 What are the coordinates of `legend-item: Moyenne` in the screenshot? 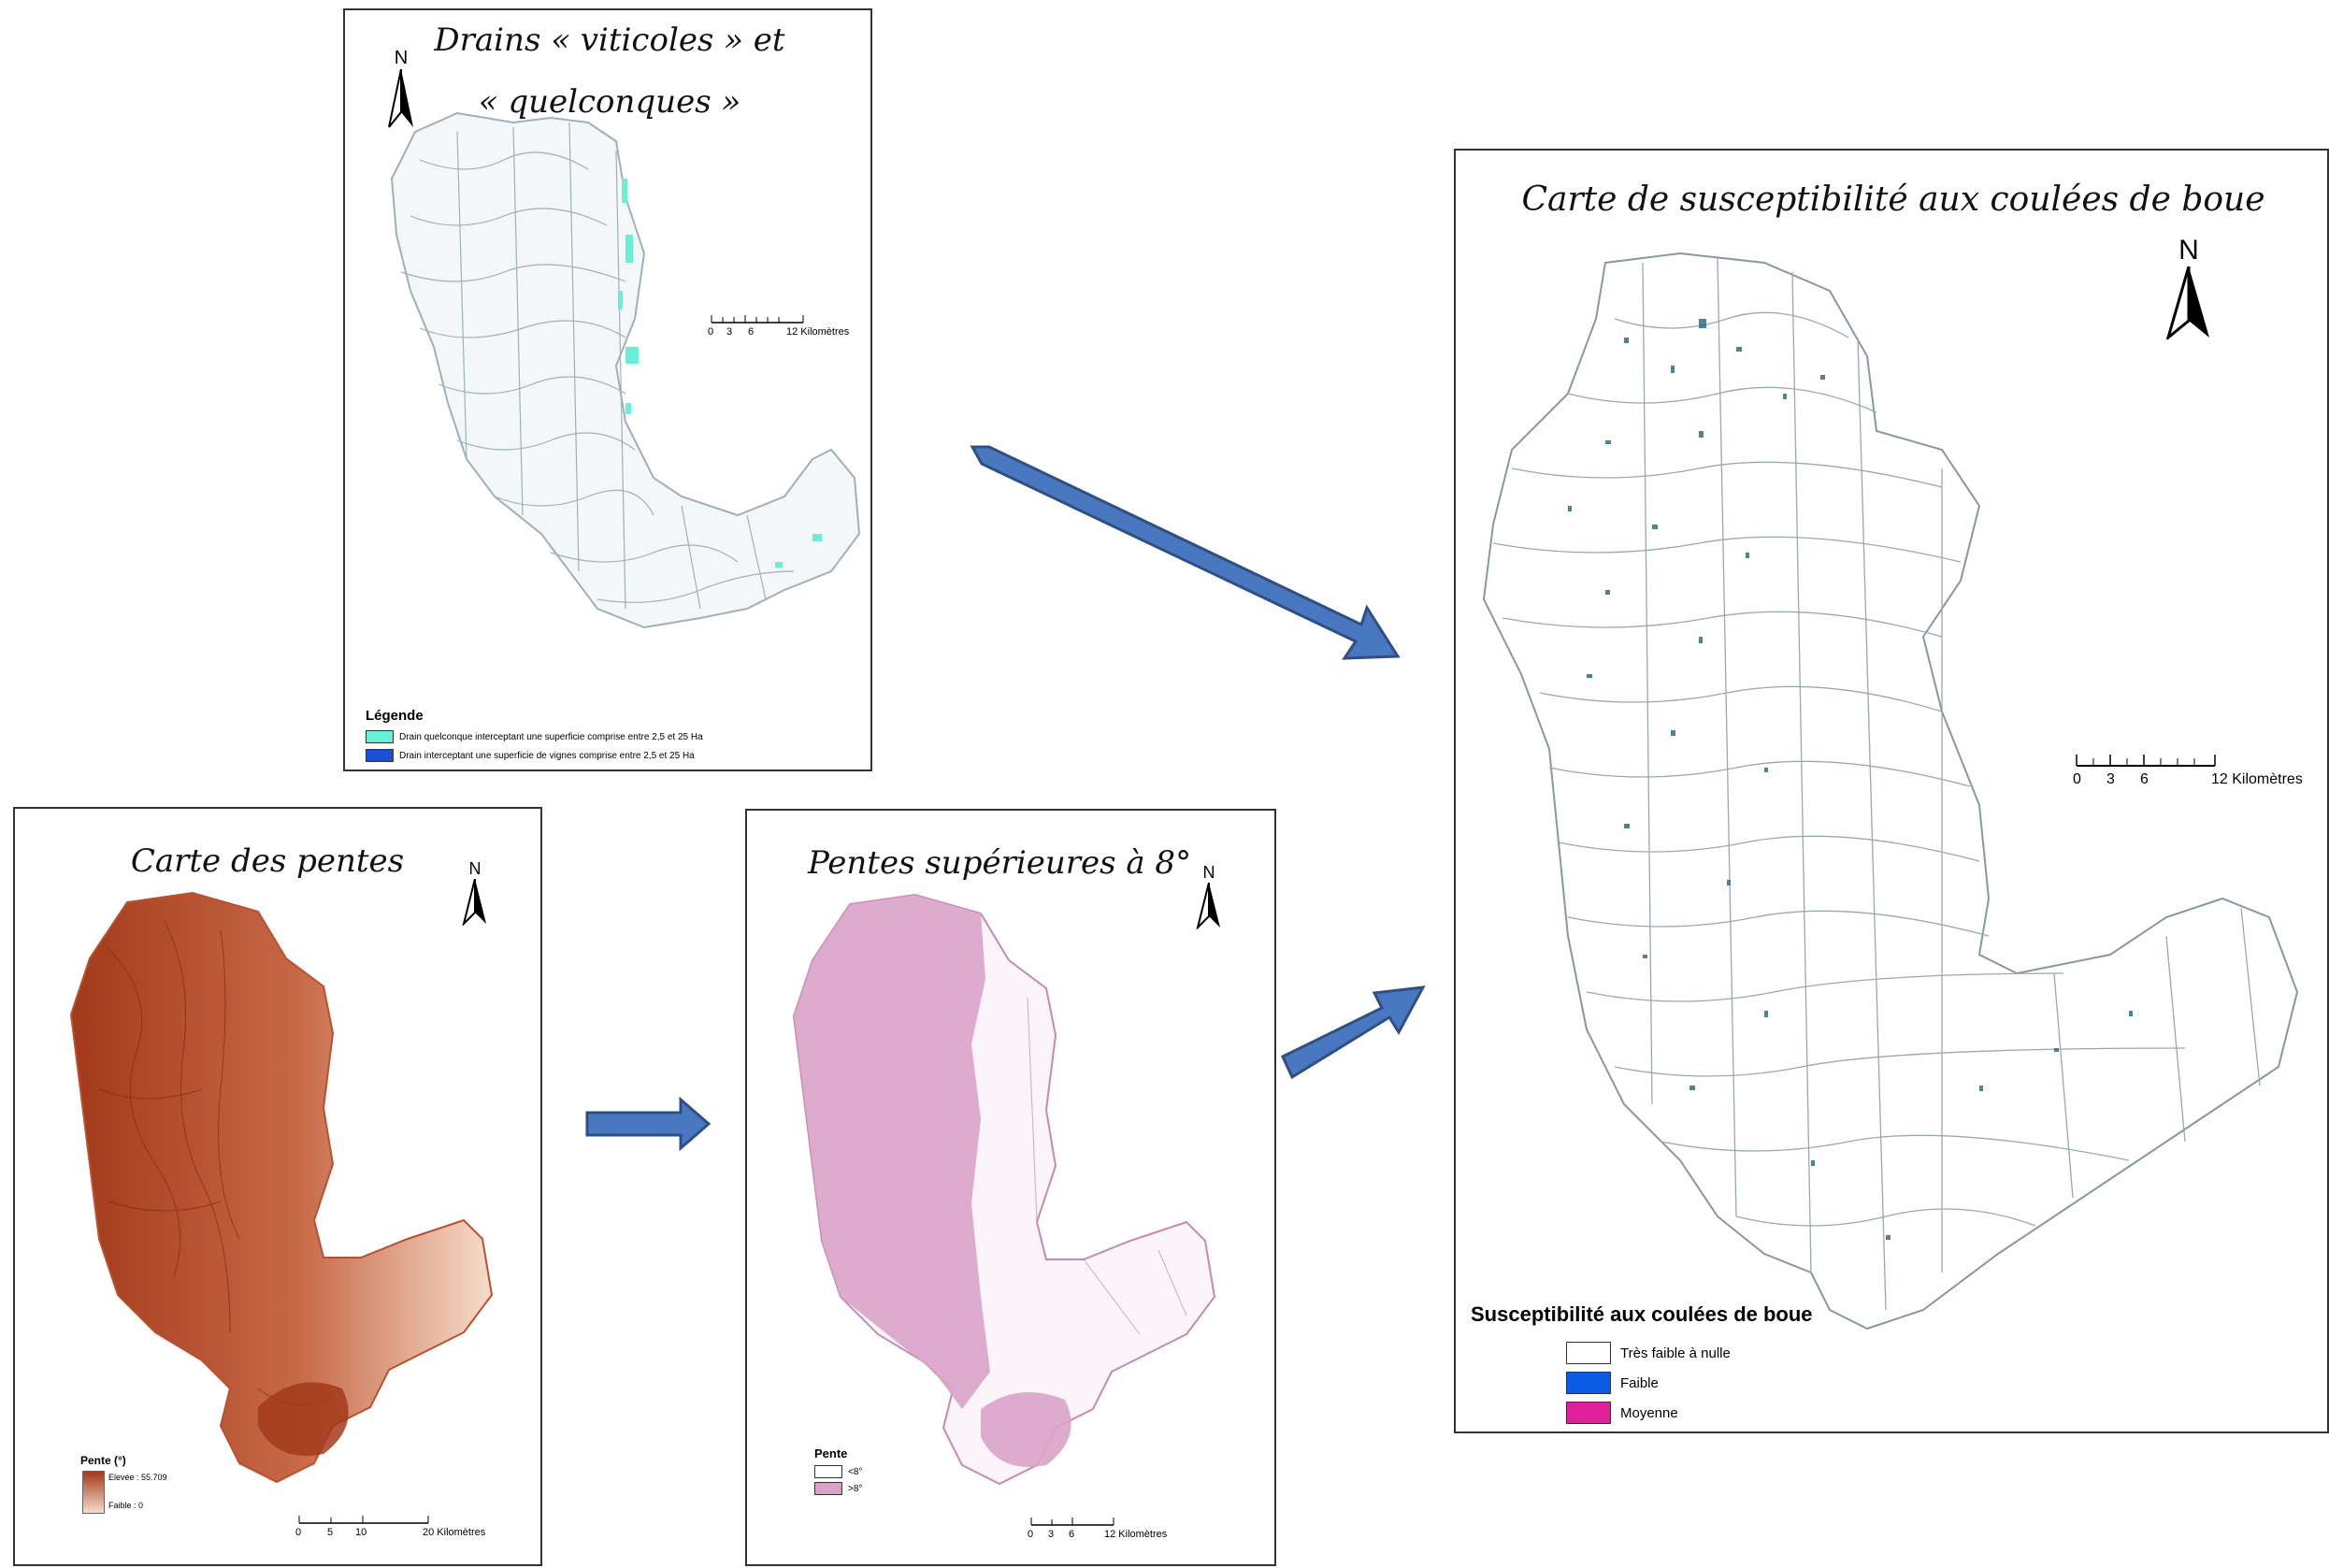 It's located at (1622, 1413).